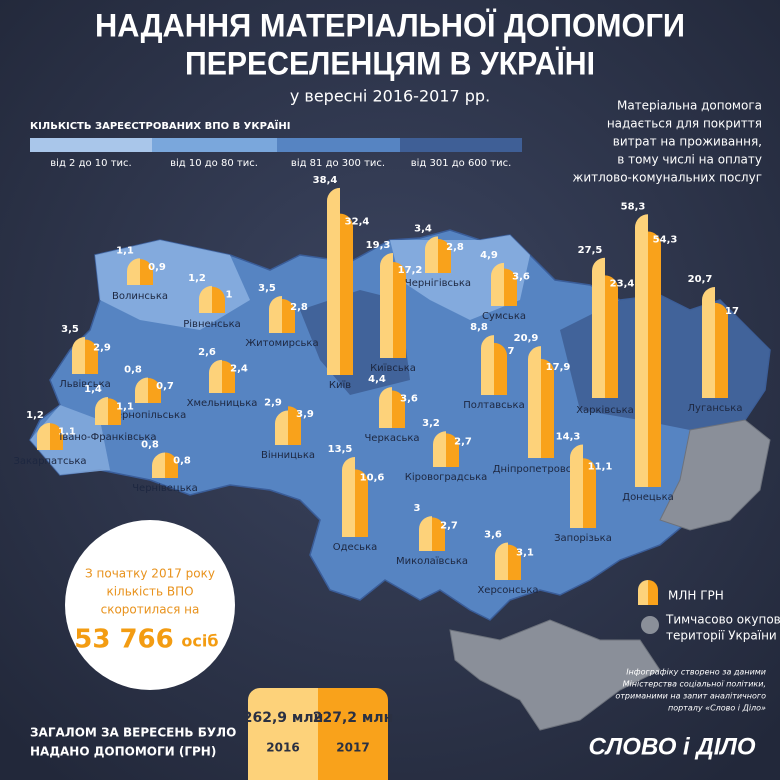 The height and width of the screenshot is (780, 780). What do you see at coordinates (431, 423) in the screenshot?
I see `value-label-2016: 3,2` at bounding box center [431, 423].